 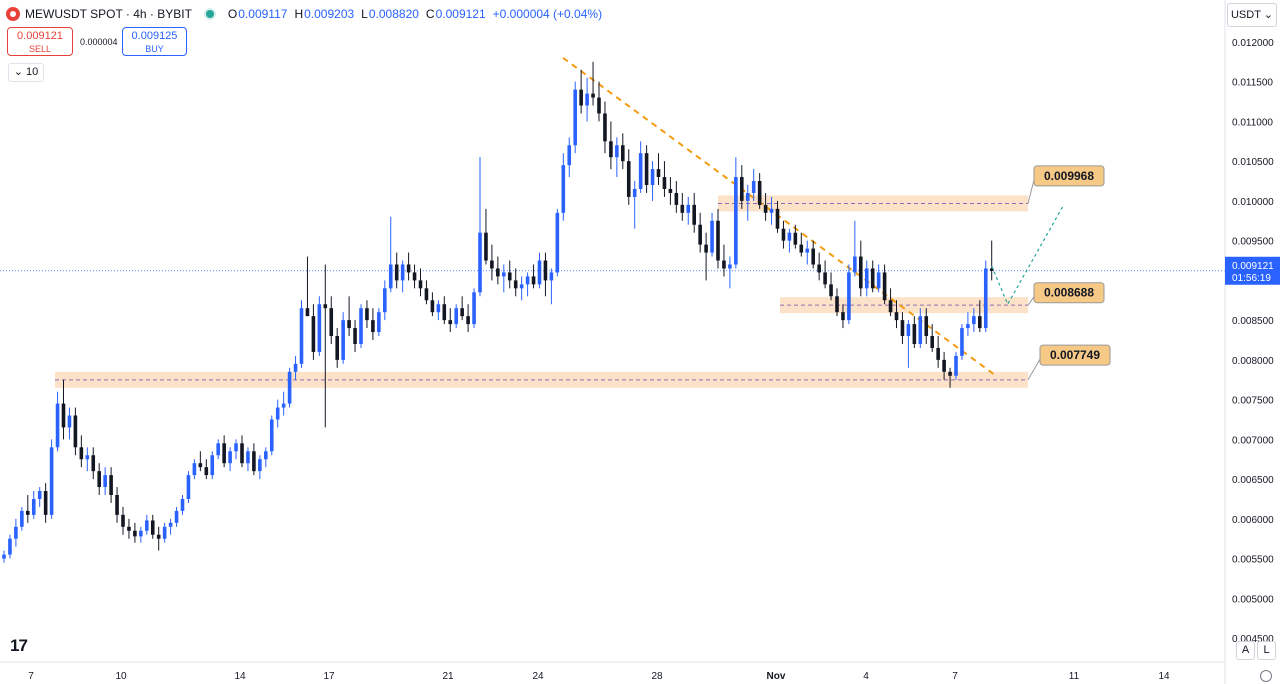 I want to click on auto-scale-button: A, so click(x=1245, y=650).